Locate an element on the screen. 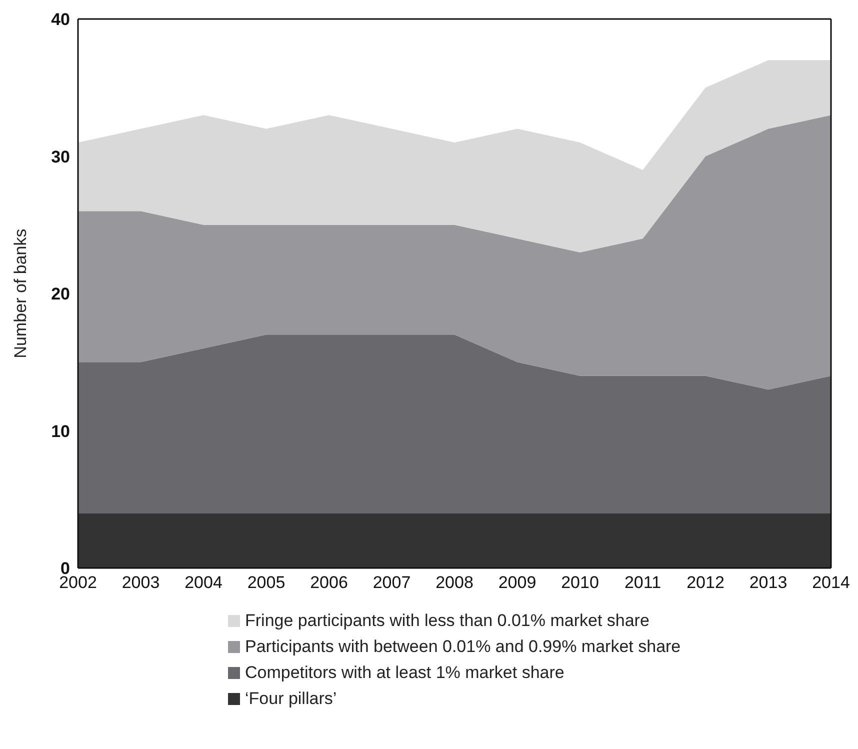 Image resolution: width=858 pixels, height=749 pixels. x-tick-label: 2014 is located at coordinates (831, 582).